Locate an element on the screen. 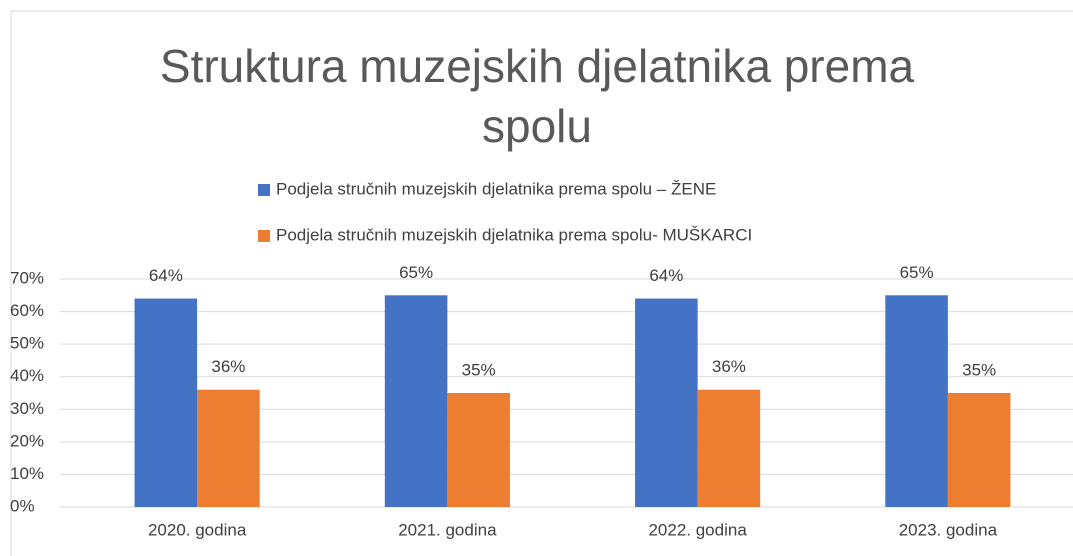  y-tick-label: 50% is located at coordinates (27, 343).